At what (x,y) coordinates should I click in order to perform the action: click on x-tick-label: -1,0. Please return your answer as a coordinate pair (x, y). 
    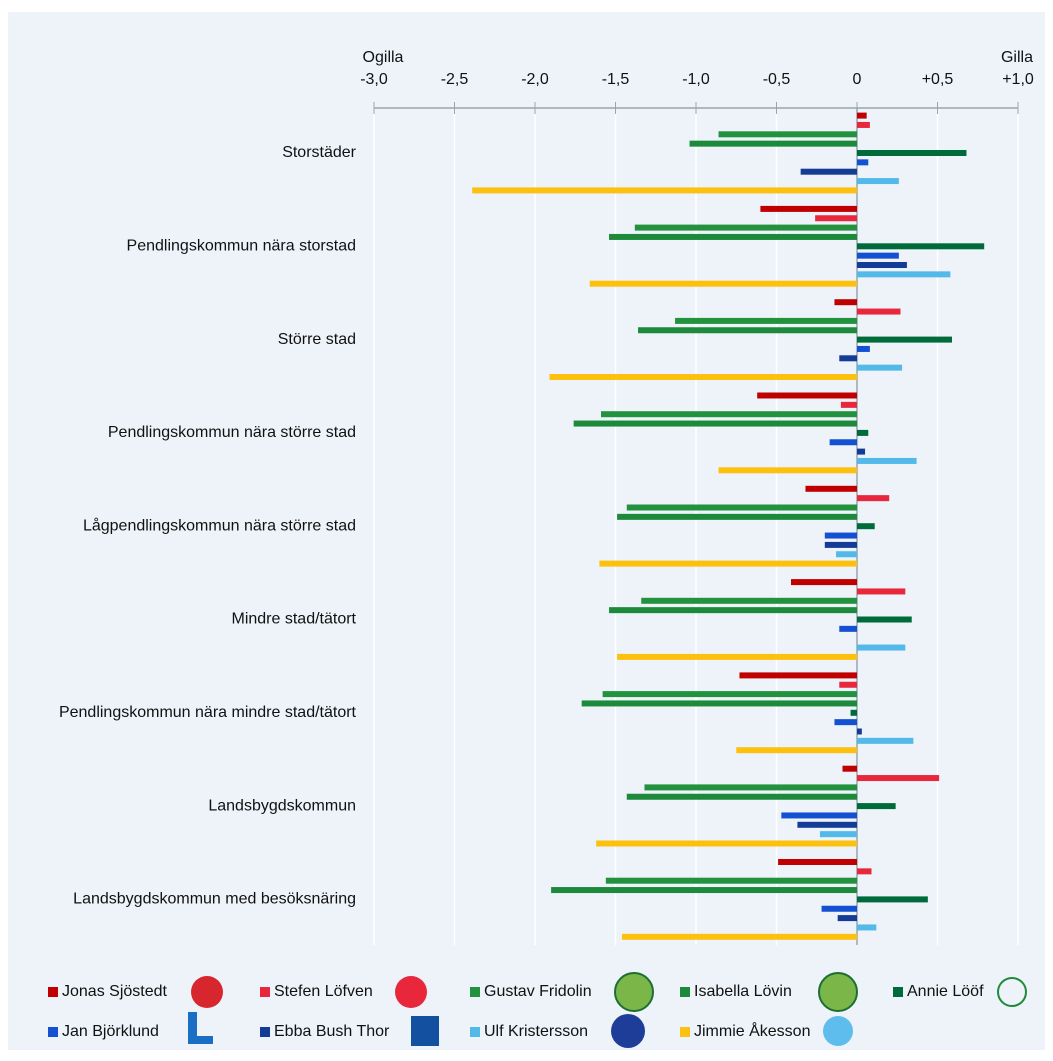
    Looking at the image, I should click on (696, 79).